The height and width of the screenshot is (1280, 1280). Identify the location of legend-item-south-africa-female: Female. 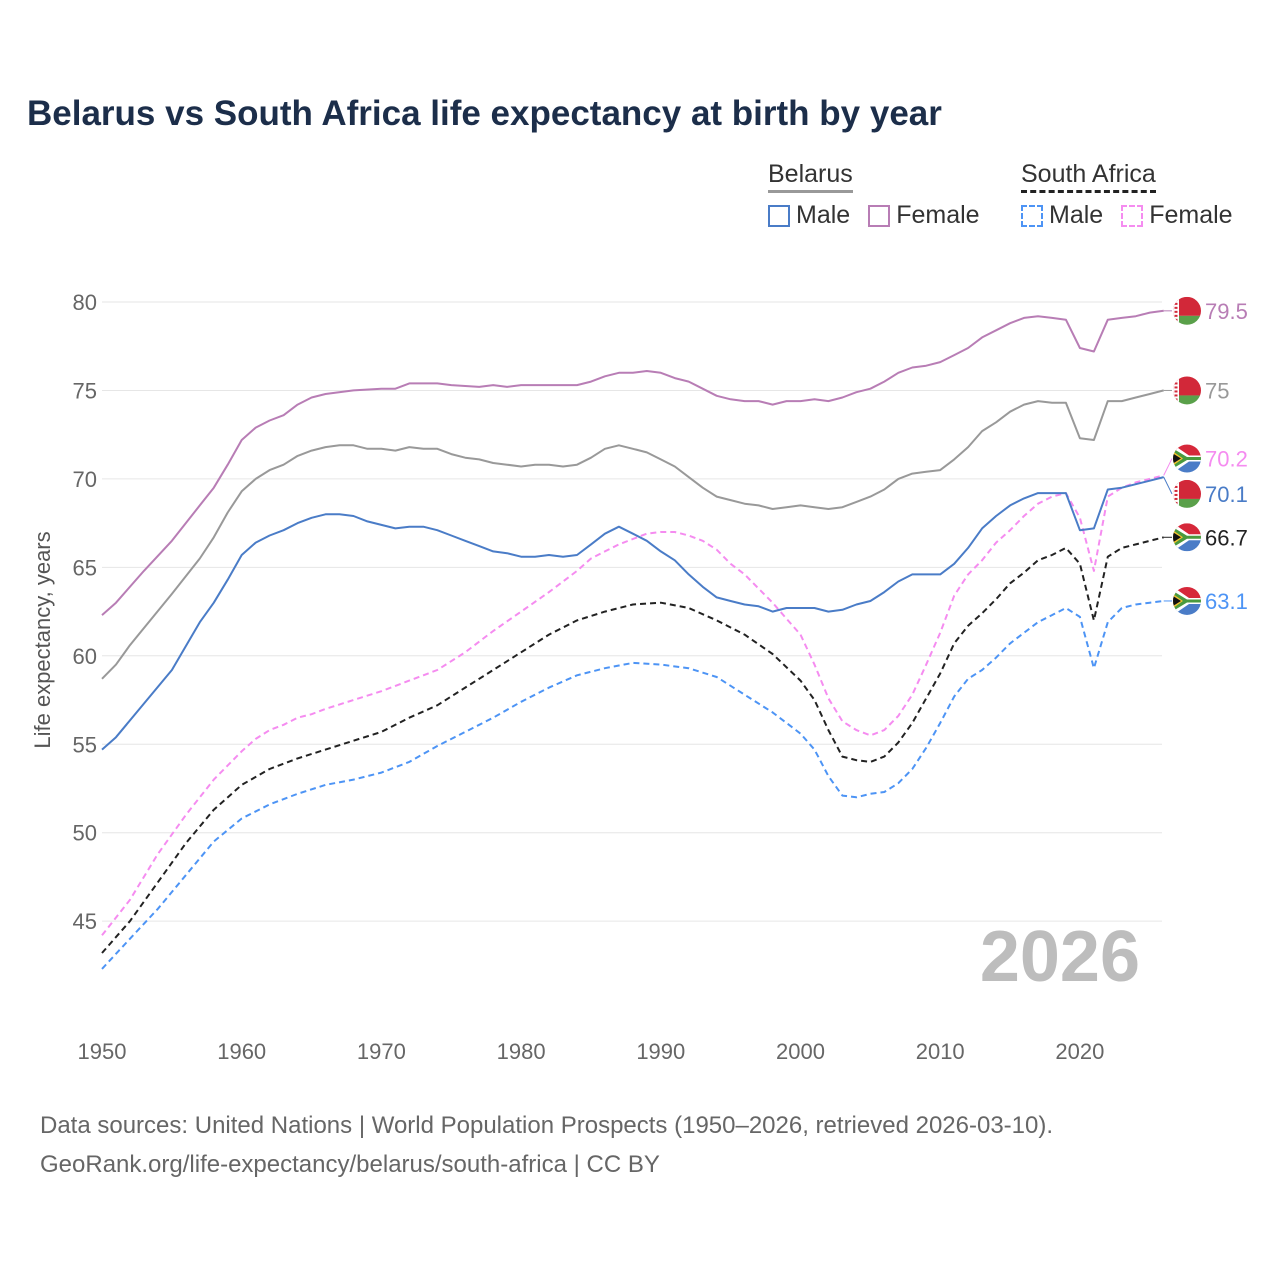
(1177, 215).